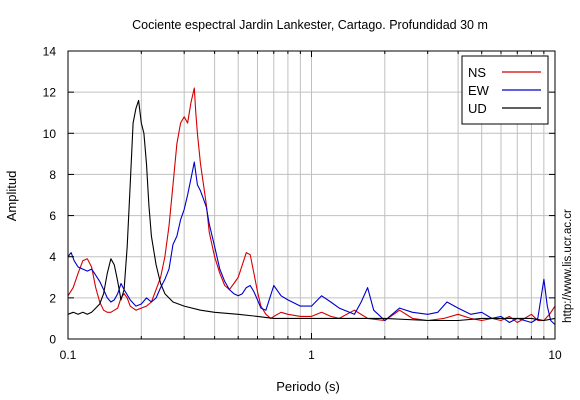 This screenshot has height=400, width=580. What do you see at coordinates (52, 216) in the screenshot?
I see `y-tick-label: 6` at bounding box center [52, 216].